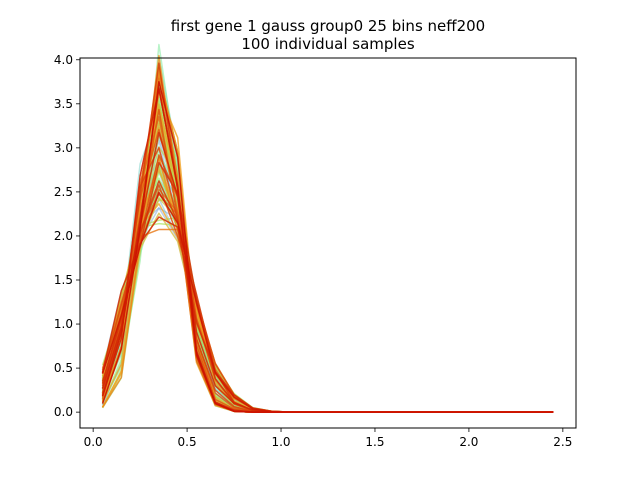 The height and width of the screenshot is (480, 640). What do you see at coordinates (93, 442) in the screenshot?
I see `x-tick-label: 0.0` at bounding box center [93, 442].